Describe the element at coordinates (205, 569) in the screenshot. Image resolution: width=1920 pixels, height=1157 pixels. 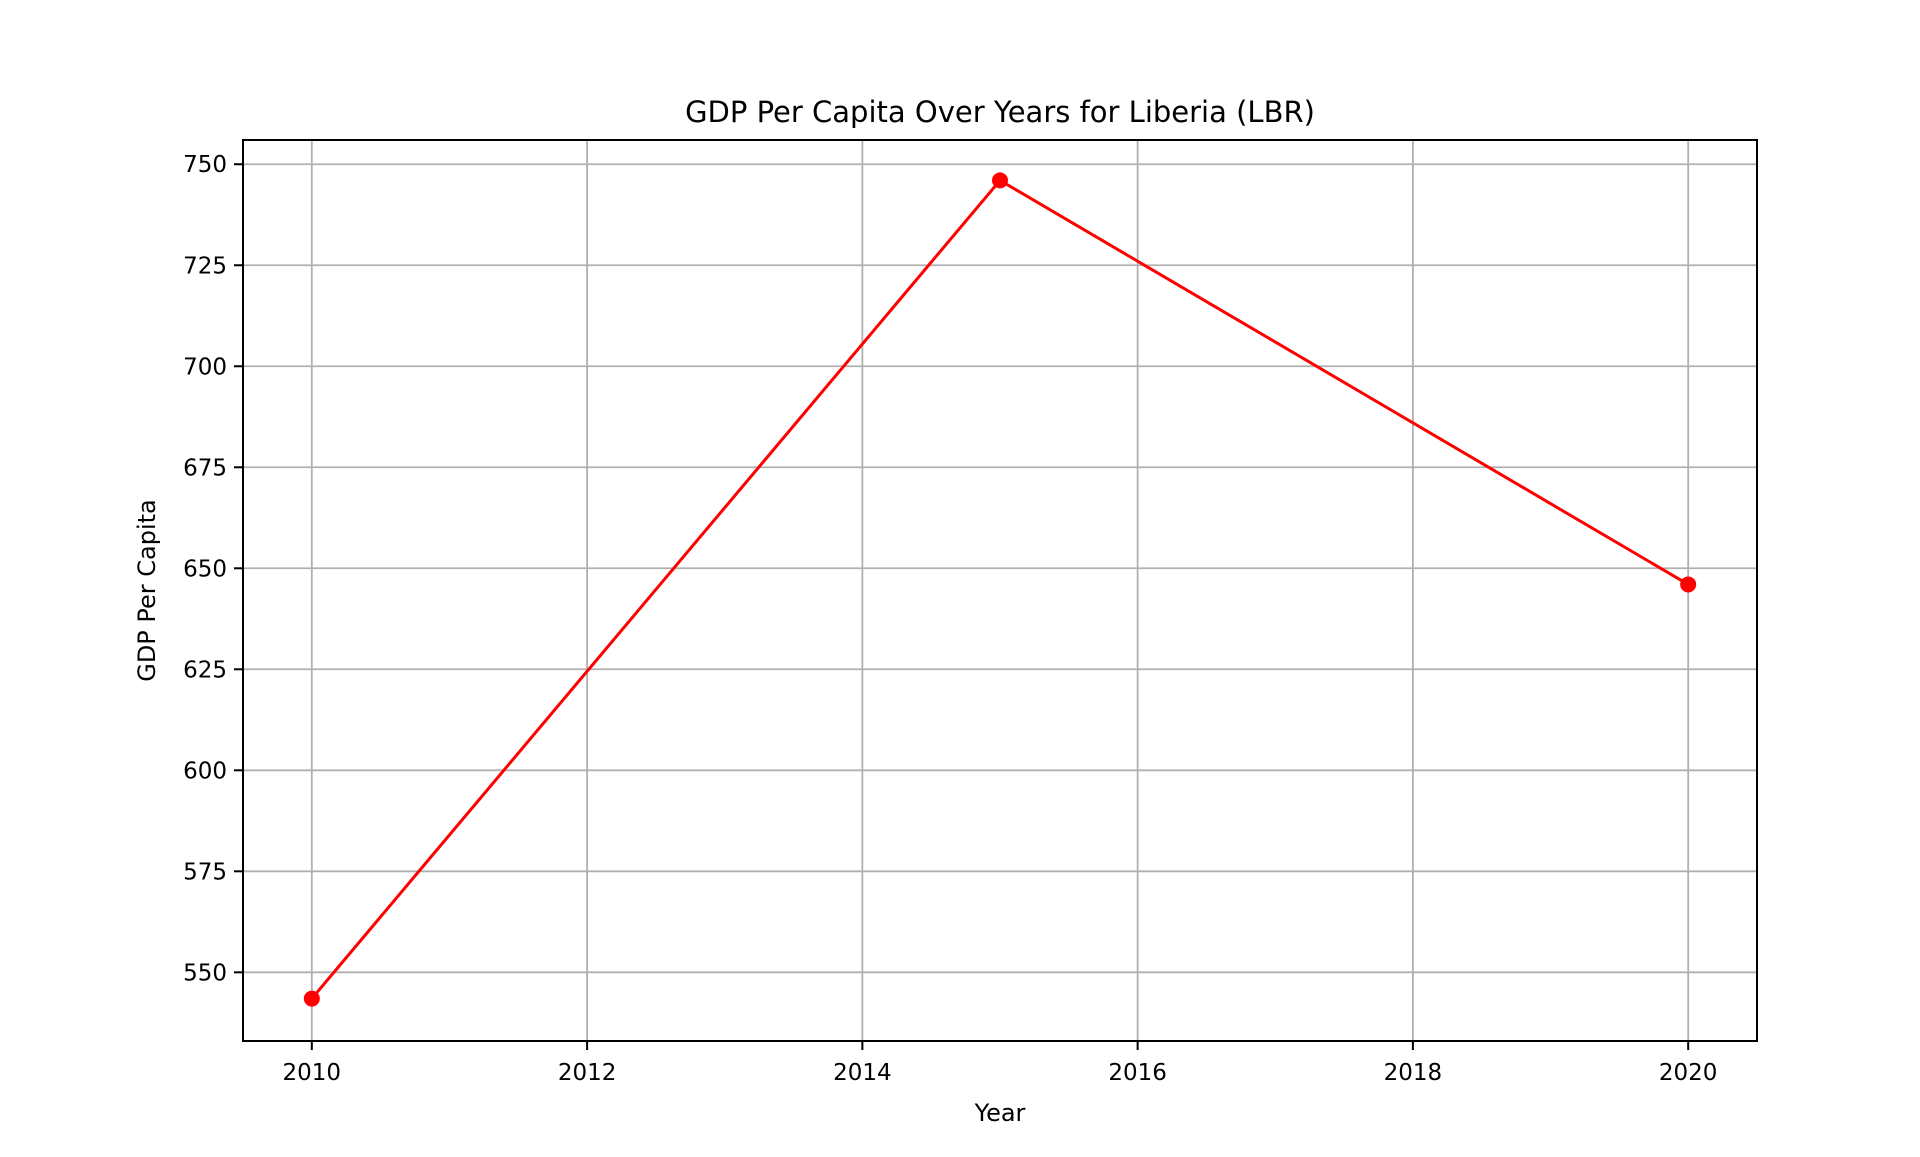
I see `y-tick-label: 650` at that location.